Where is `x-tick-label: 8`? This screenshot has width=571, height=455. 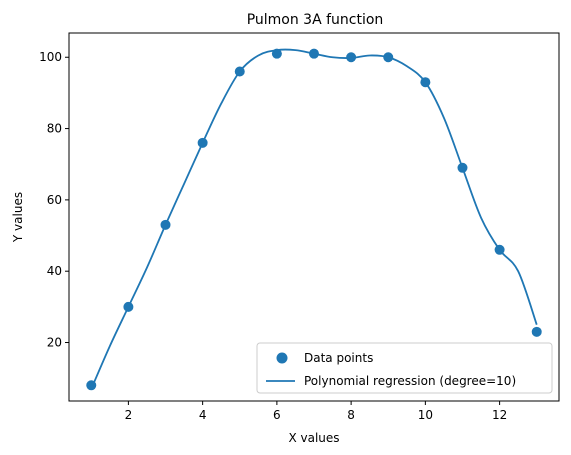
x-tick-label: 8 is located at coordinates (351, 415).